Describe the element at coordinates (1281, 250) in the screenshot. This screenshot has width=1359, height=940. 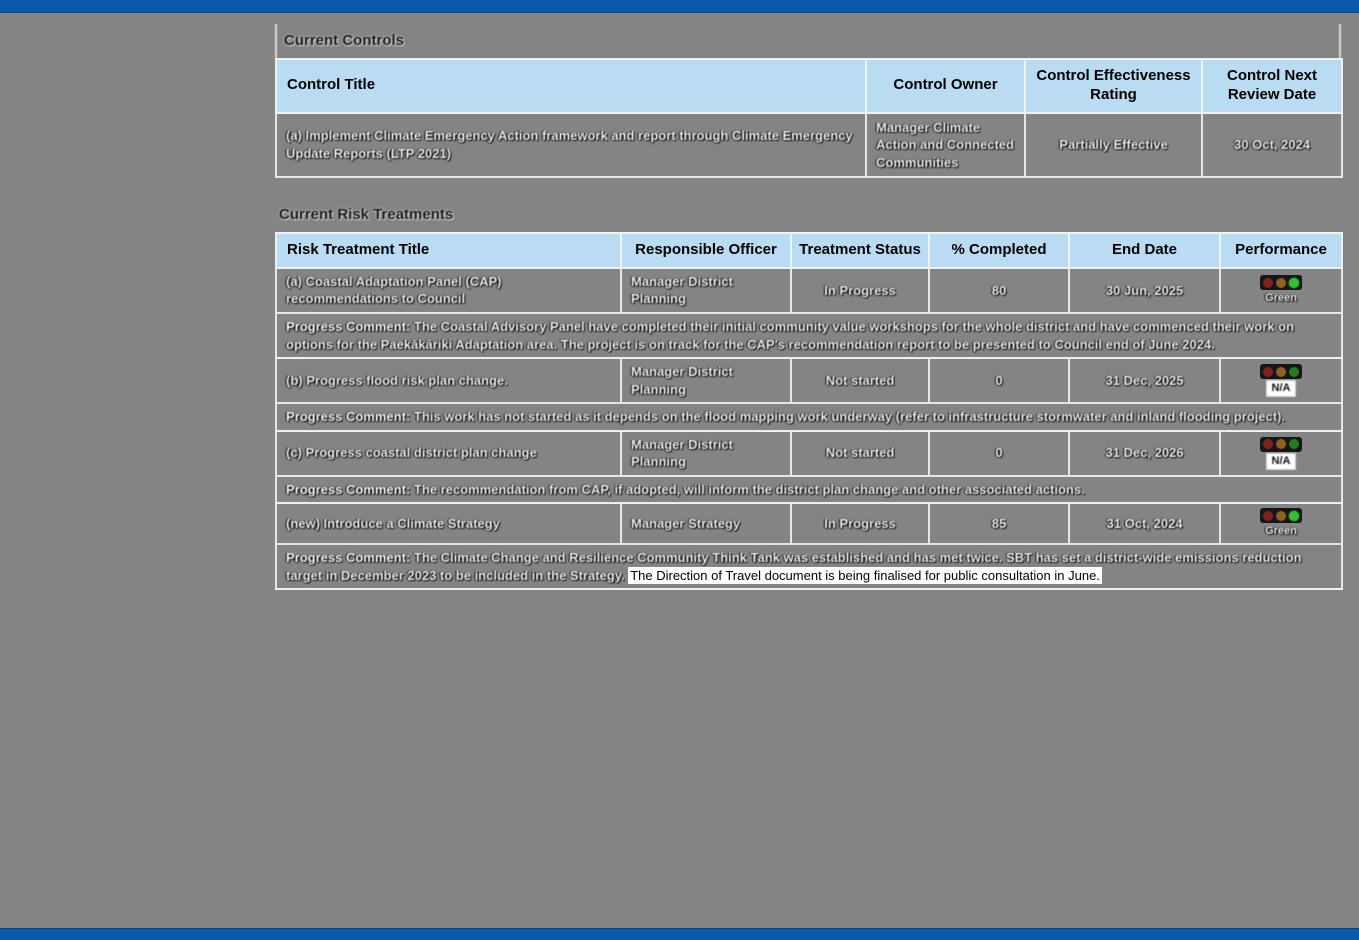
I see `column-header-performance: Performance` at that location.